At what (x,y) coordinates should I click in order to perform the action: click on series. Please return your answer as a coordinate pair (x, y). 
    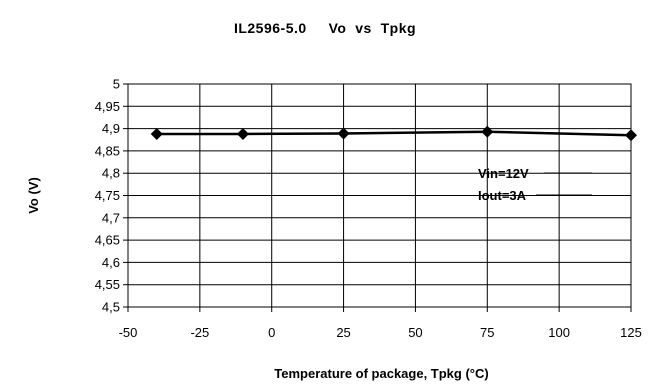
    Looking at the image, I should click on (393, 133).